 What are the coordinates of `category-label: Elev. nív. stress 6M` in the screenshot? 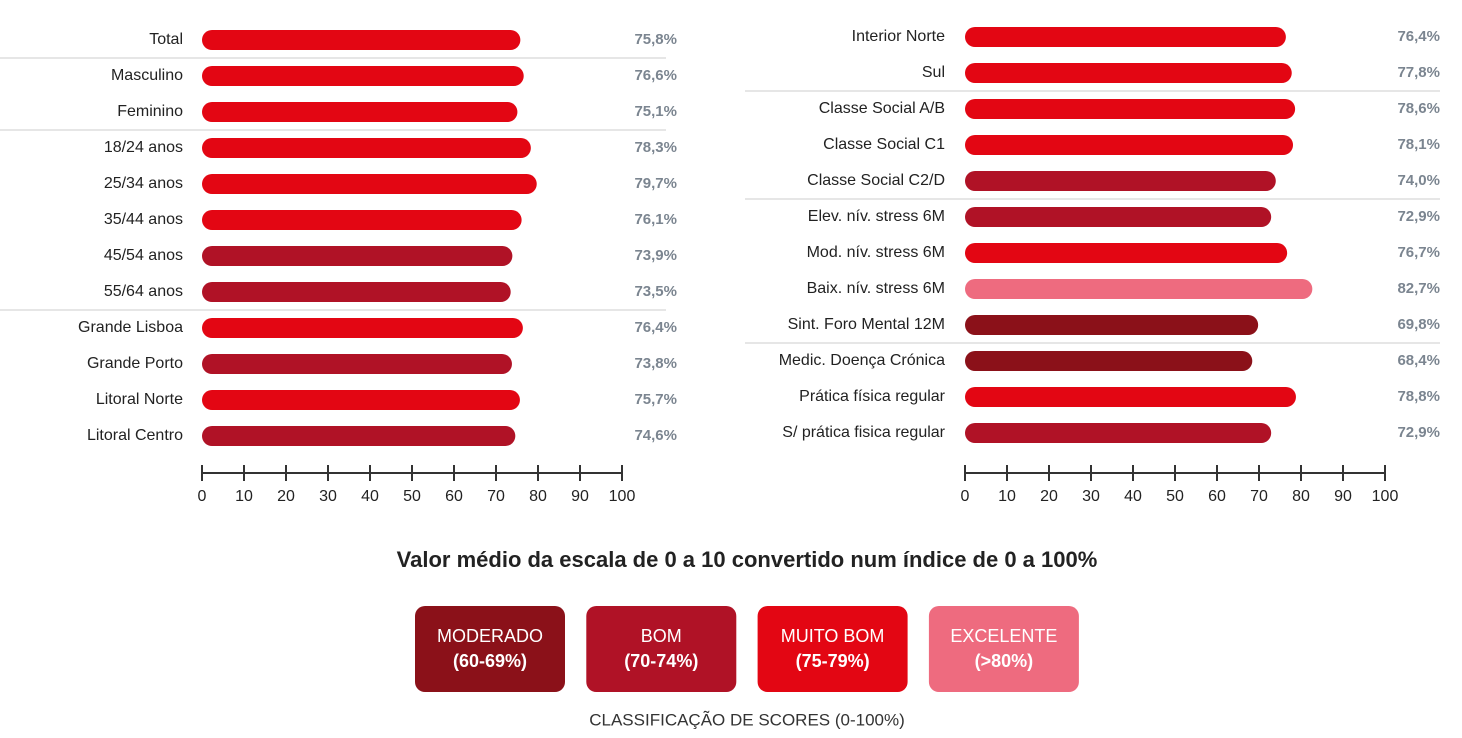 It's located at (876, 216).